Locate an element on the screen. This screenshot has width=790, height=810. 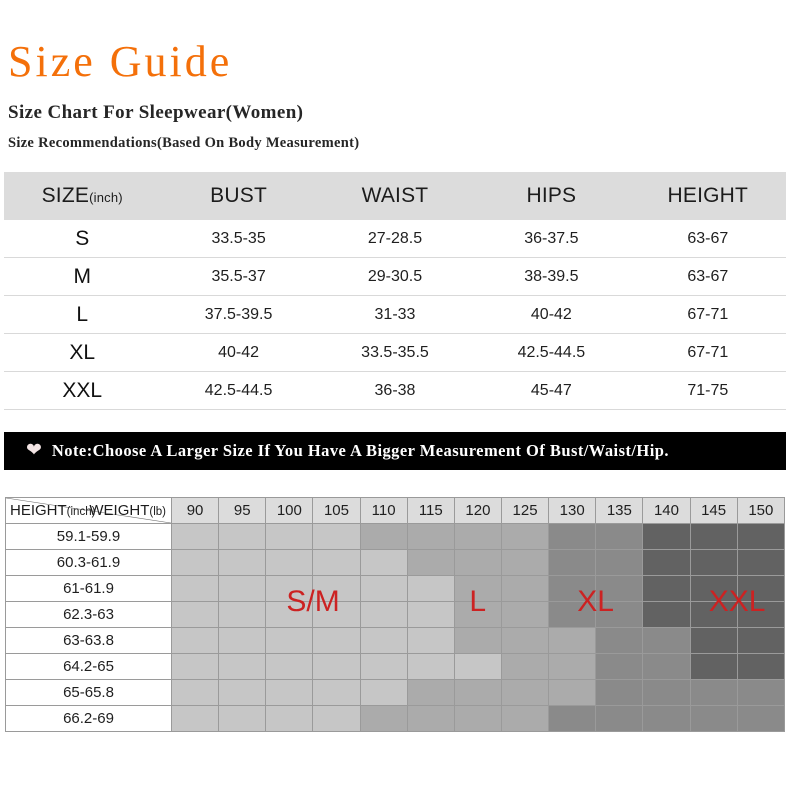
matrix-height-label: 61-61.9 is located at coordinates (88, 588).